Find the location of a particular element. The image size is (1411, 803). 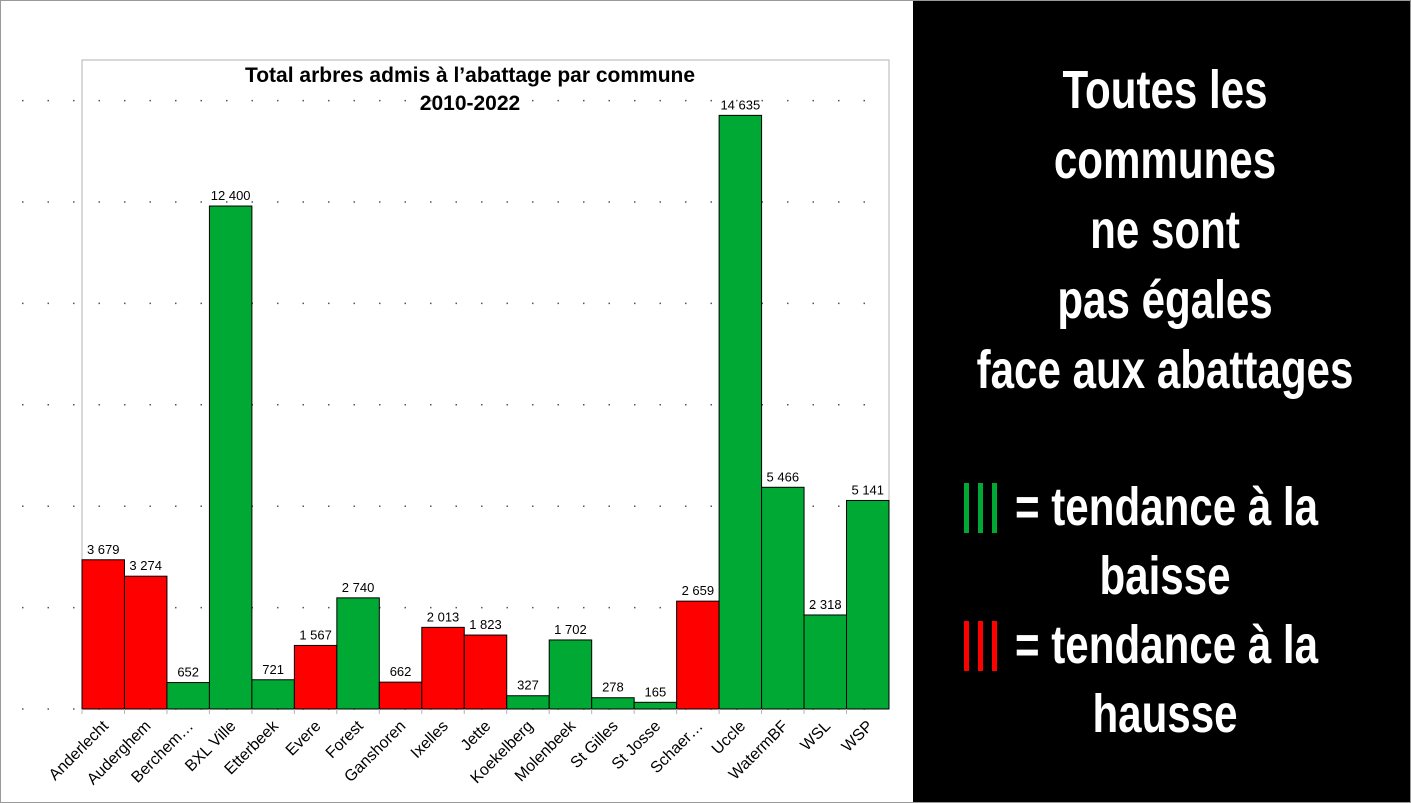

value-label: 5 466 is located at coordinates (783, 476).